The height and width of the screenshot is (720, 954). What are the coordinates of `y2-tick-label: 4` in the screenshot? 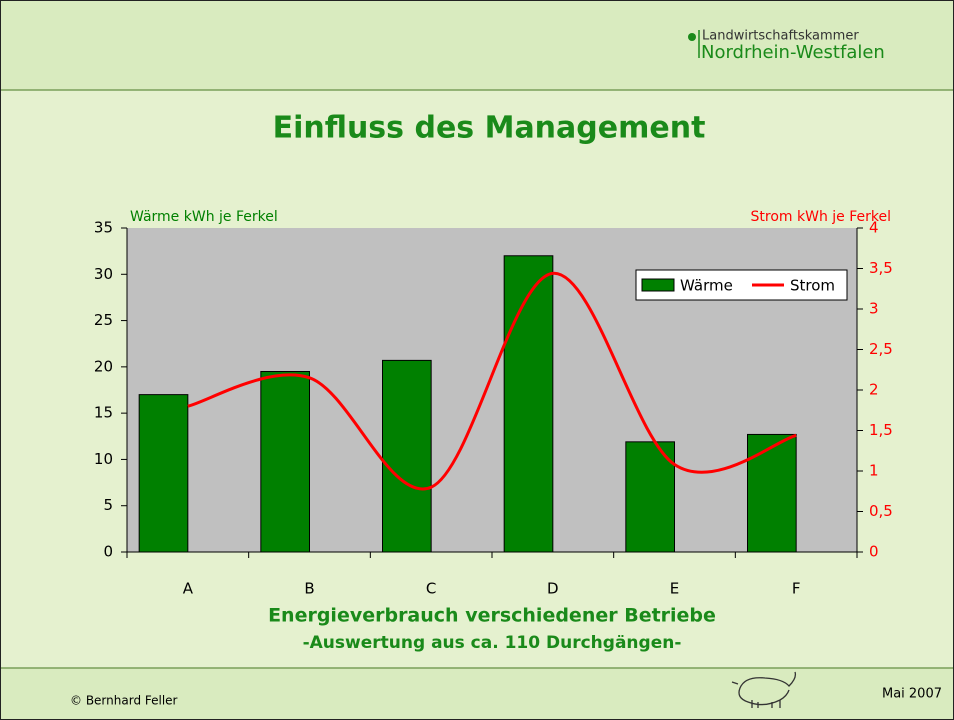 It's located at (874, 228).